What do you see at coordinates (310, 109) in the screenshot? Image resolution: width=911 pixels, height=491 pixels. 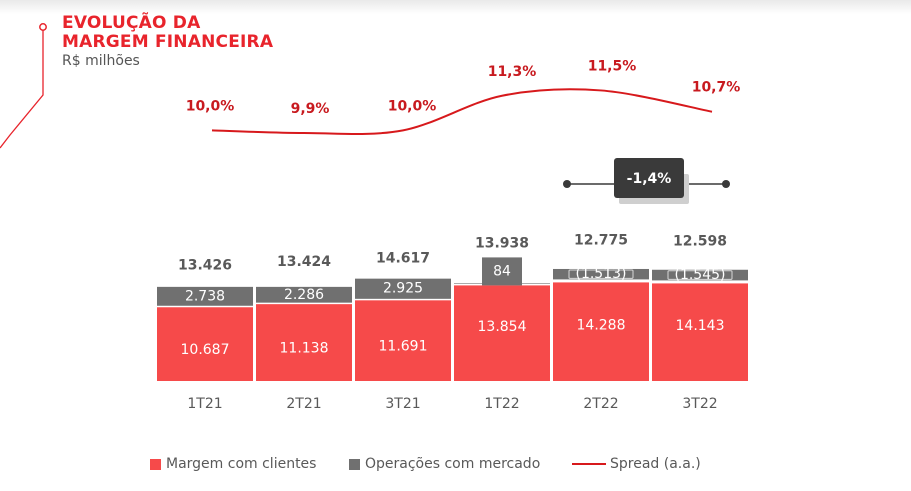 I see `spread-point-label: 9,9%` at bounding box center [310, 109].